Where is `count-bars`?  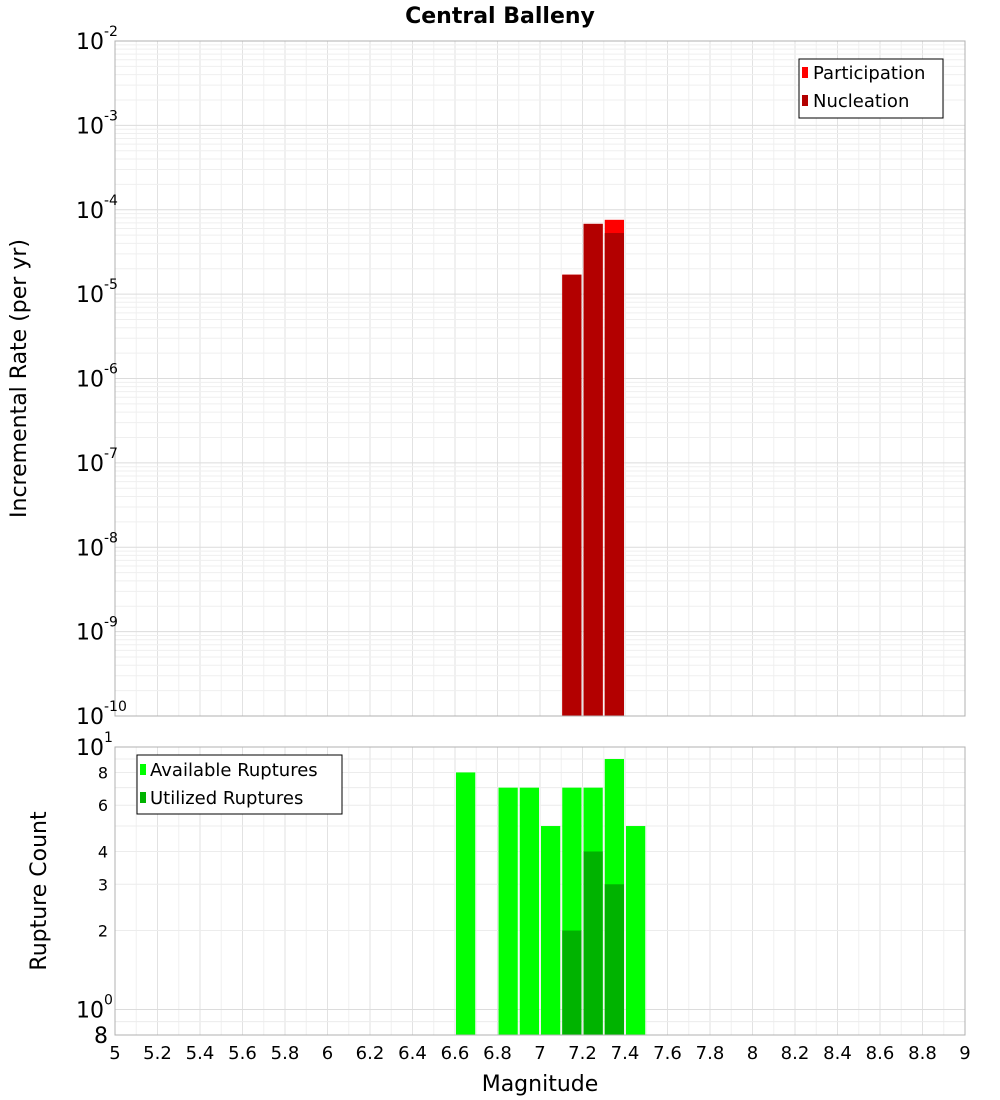 count-bars is located at coordinates (551, 897).